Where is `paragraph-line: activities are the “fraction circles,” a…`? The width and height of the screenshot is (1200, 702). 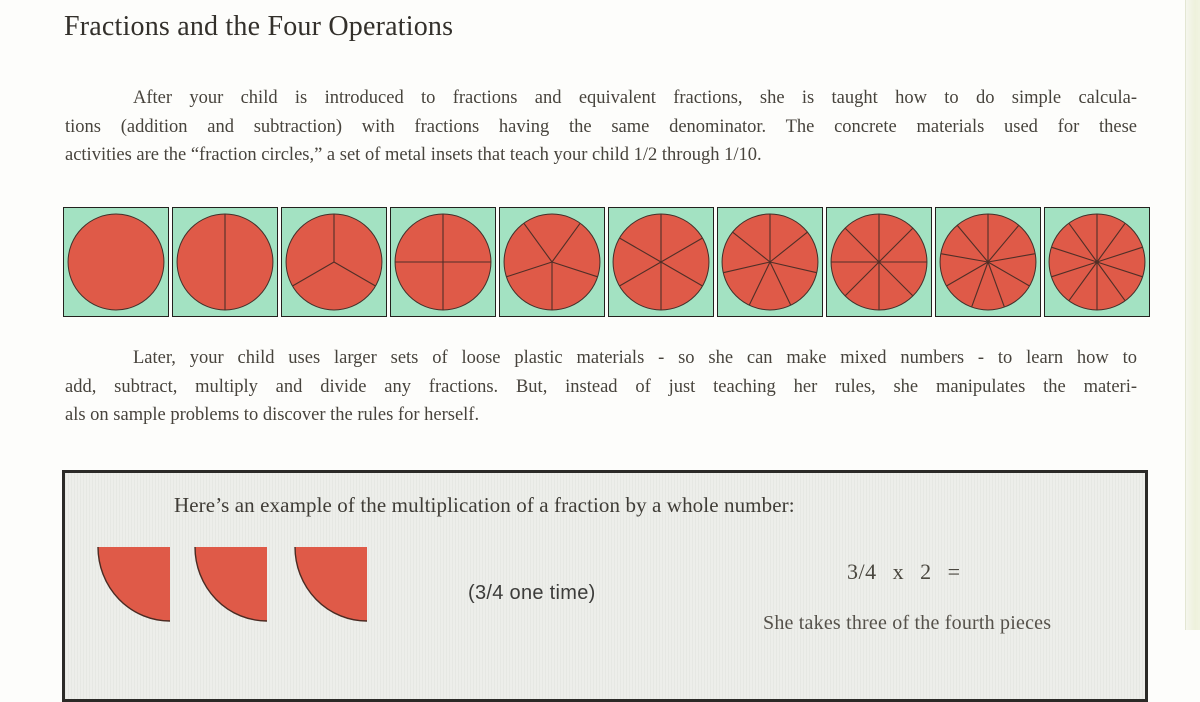 paragraph-line: activities are the “fraction circles,” a… is located at coordinates (413, 155).